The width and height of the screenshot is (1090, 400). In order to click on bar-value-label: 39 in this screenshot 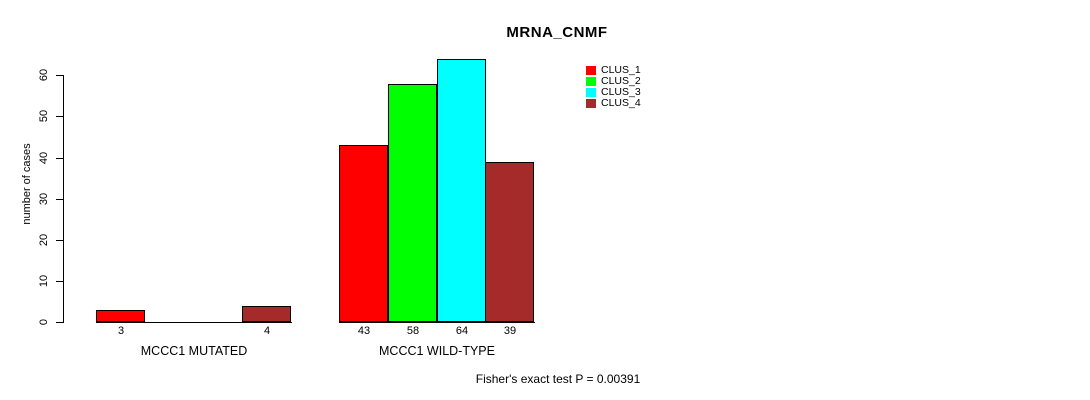, I will do `click(510, 331)`.